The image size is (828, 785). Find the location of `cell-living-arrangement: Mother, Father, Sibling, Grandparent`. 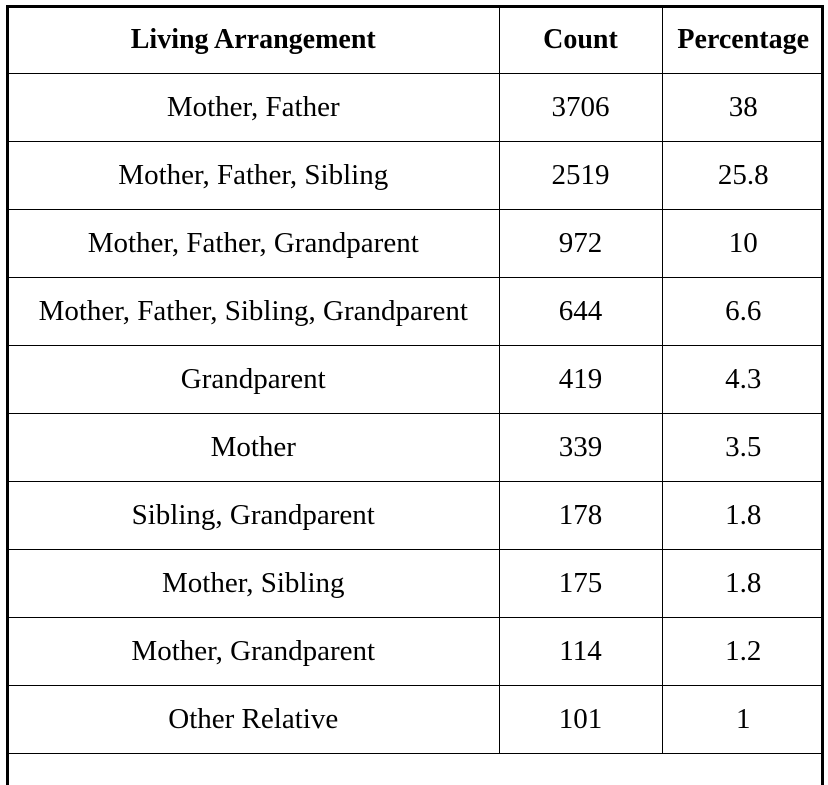

cell-living-arrangement: Mother, Father, Sibling, Grandparent is located at coordinates (254, 311).